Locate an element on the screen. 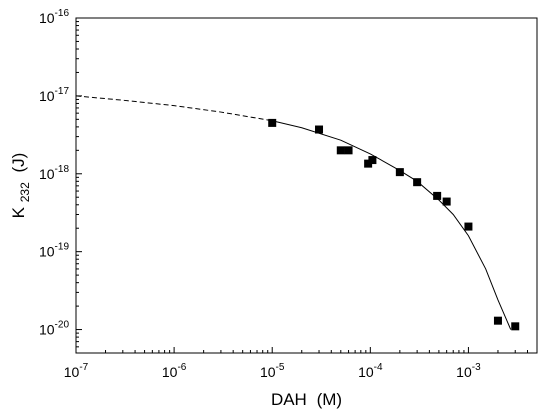 The image size is (550, 416). x-tick-label-exp: -5 is located at coordinates (280, 367).